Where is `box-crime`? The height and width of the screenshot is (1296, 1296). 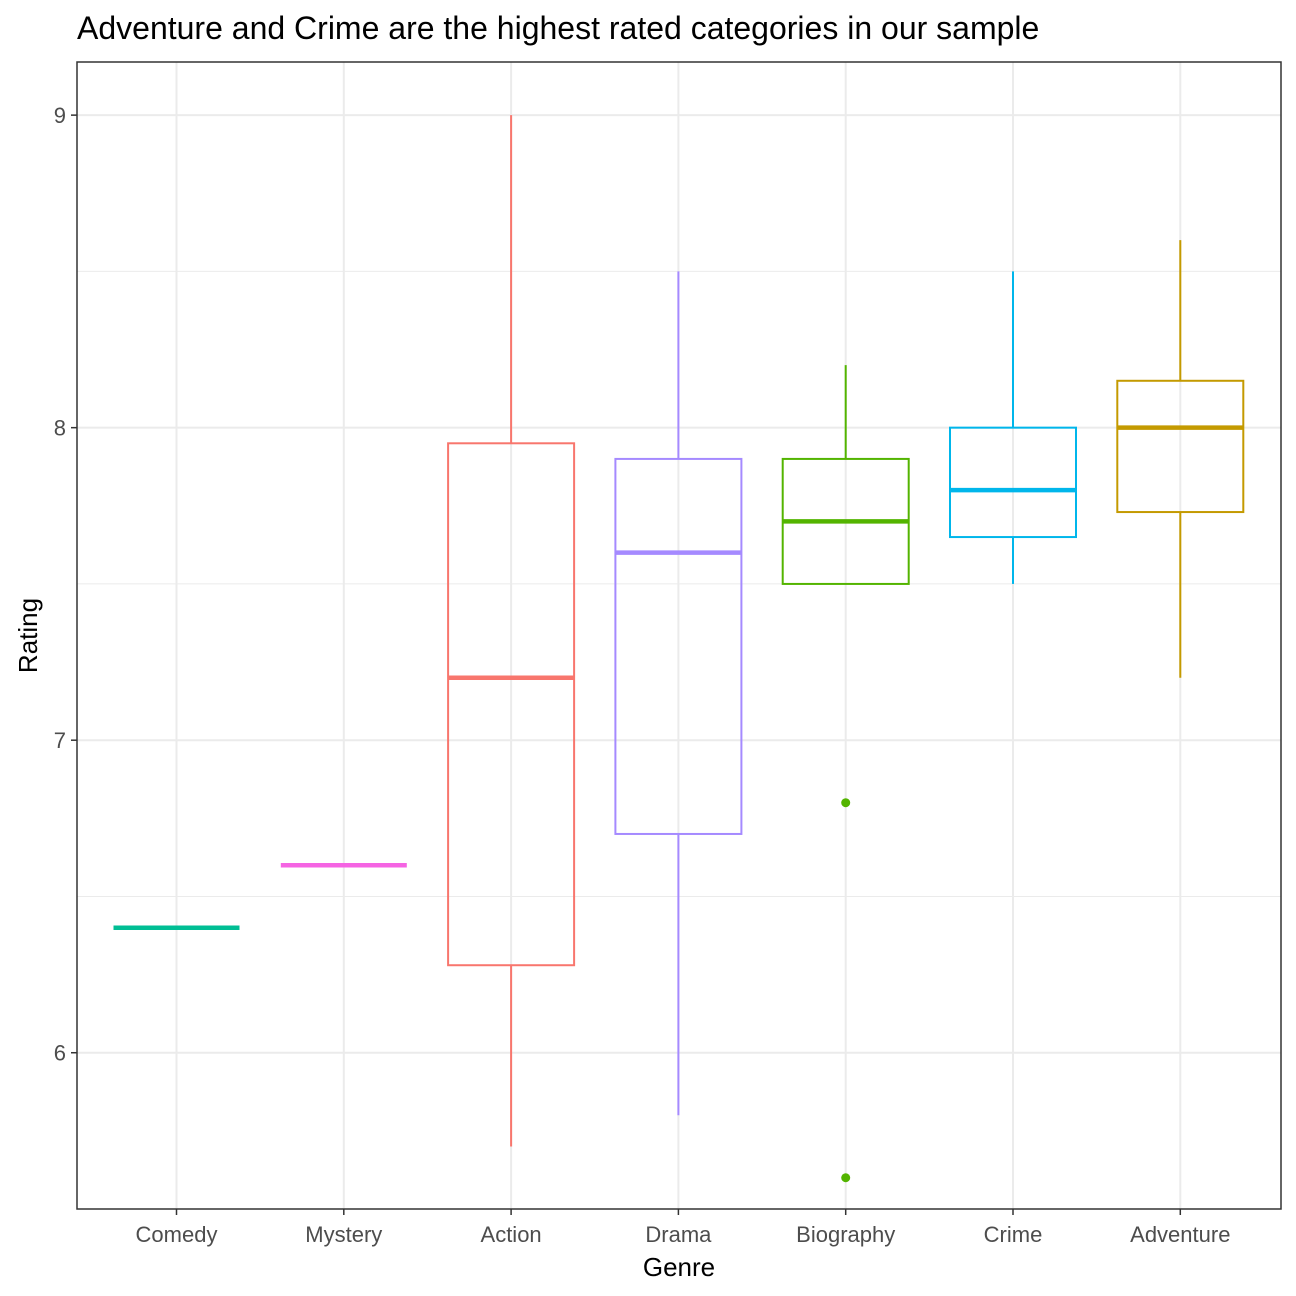 box-crime is located at coordinates (1013, 427).